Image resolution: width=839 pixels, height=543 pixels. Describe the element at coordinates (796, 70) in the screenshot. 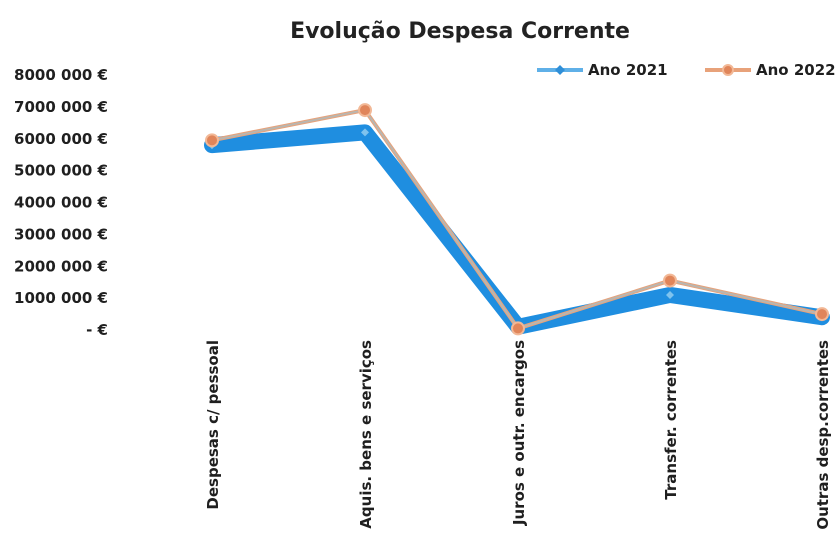

I see `legend-label-2022: Ano 2022` at that location.